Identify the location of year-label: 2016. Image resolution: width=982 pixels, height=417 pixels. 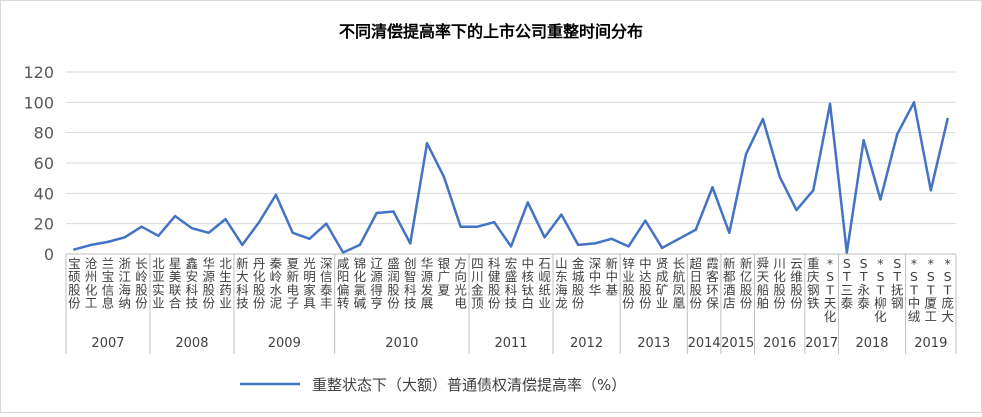
(779, 343).